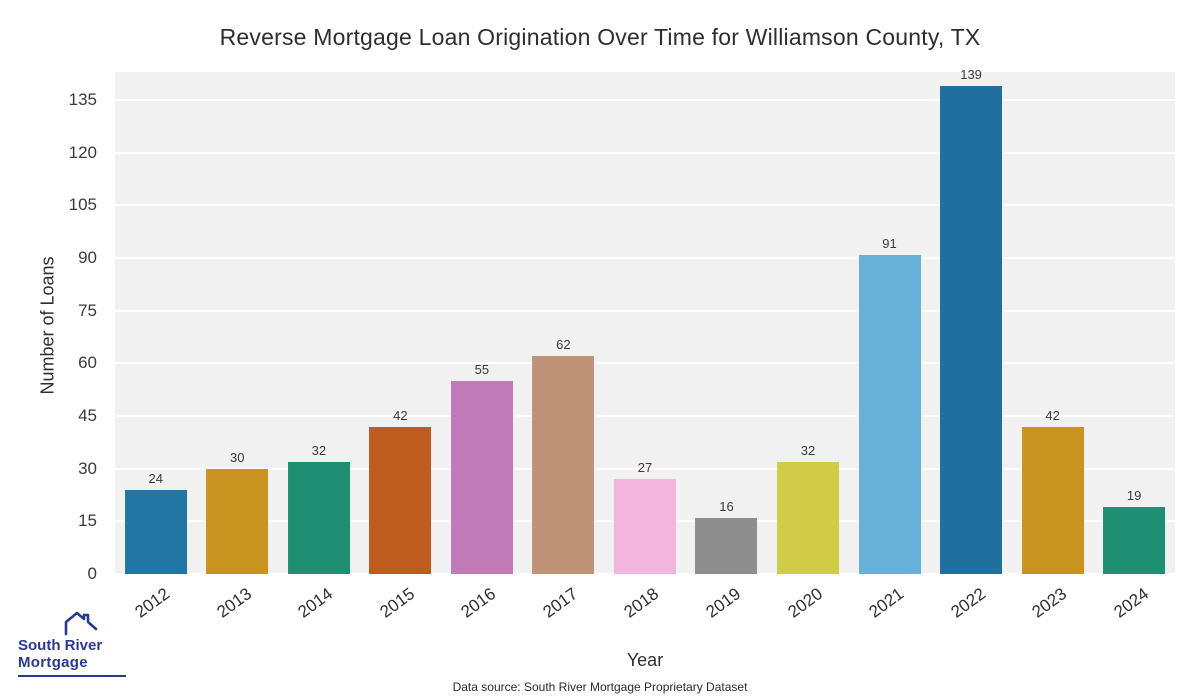  I want to click on bar: 30, so click(237, 512).